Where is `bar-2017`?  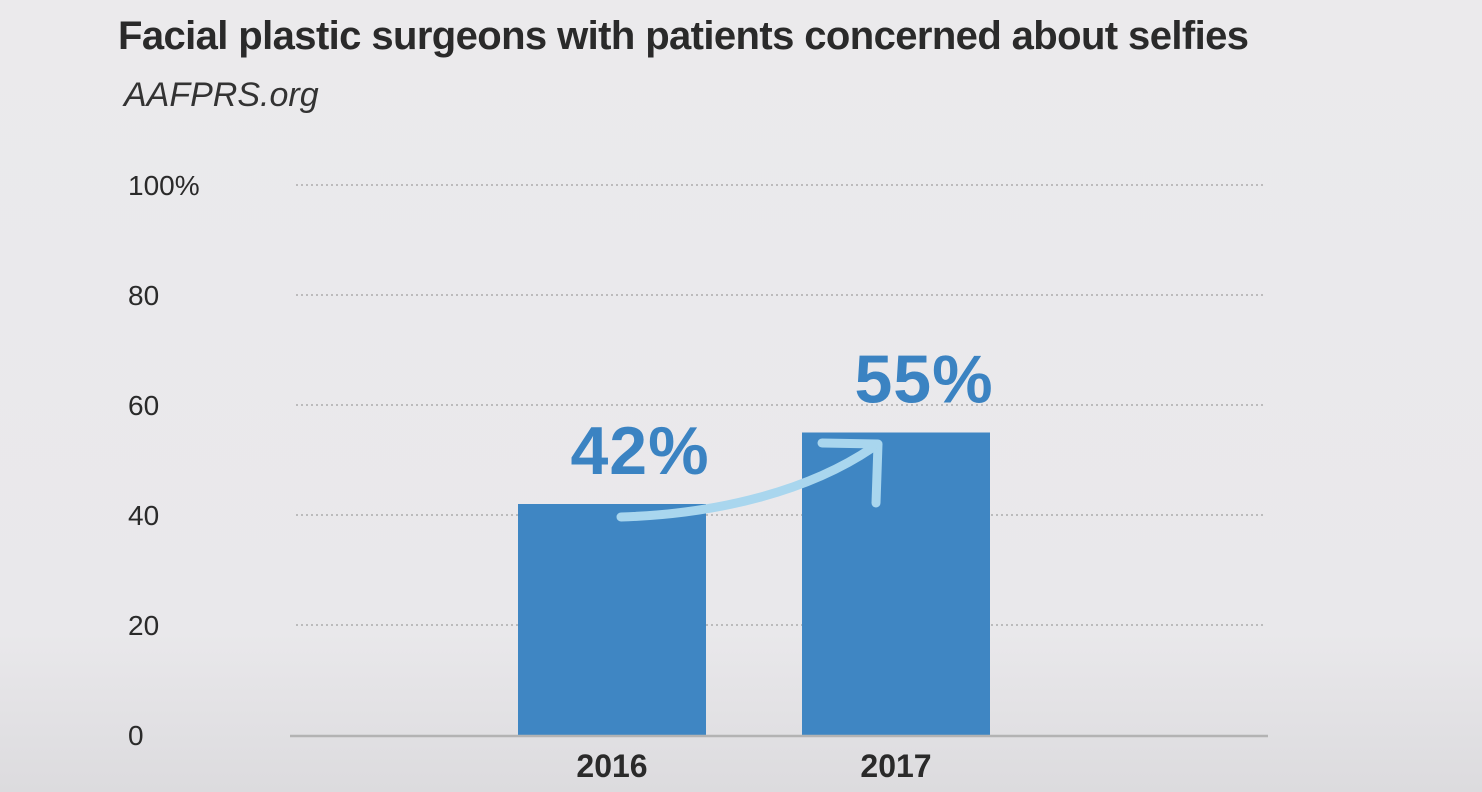
bar-2017 is located at coordinates (896, 583).